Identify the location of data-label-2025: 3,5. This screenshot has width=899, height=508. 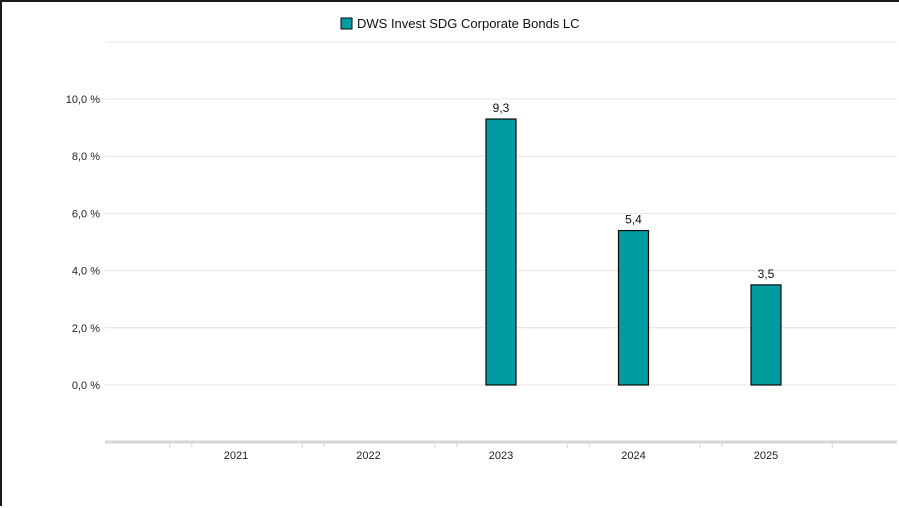
(766, 274).